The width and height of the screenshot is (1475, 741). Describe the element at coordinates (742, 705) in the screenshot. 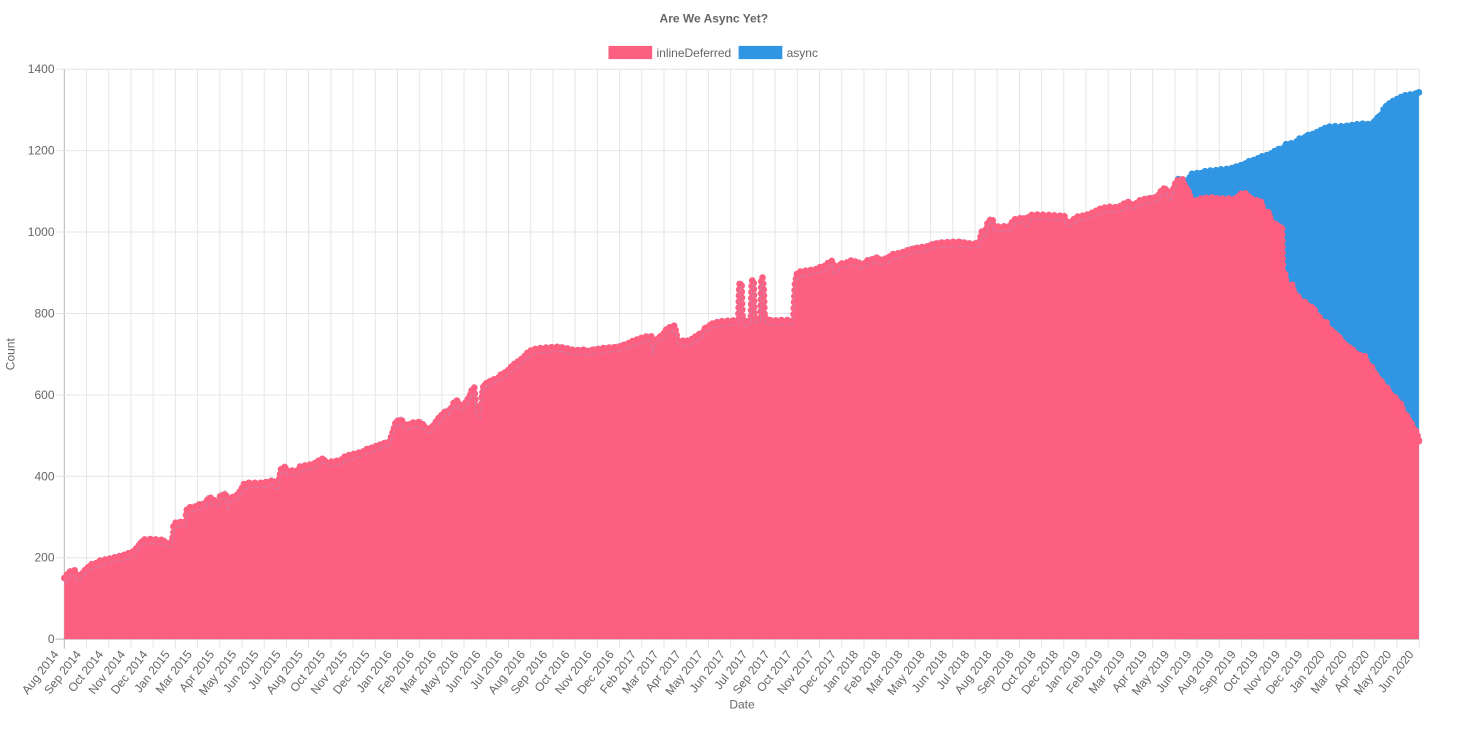

I see `svg-text: Date` at that location.